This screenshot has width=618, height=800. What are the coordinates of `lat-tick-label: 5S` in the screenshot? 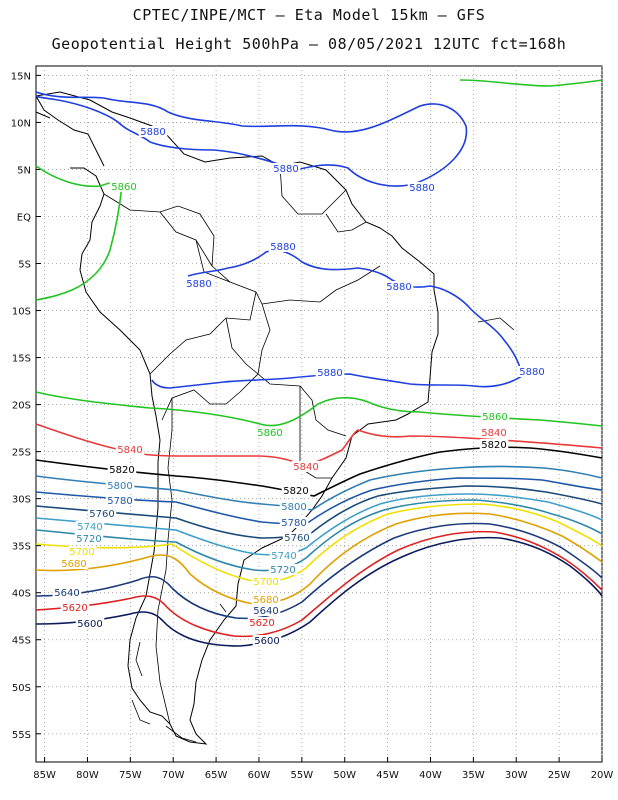 It's located at (24, 265).